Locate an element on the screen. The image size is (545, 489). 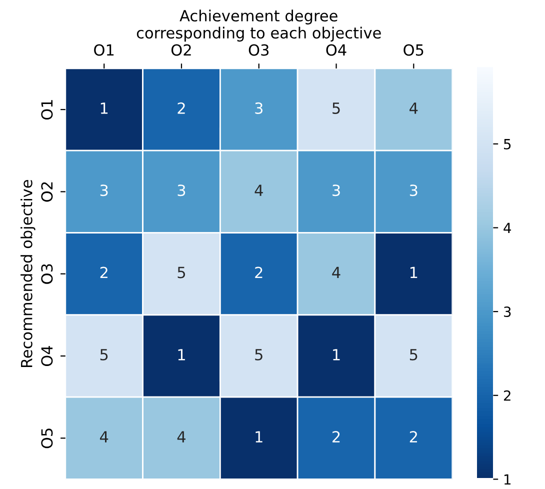
x-tick-label: O3 is located at coordinates (258, 50).